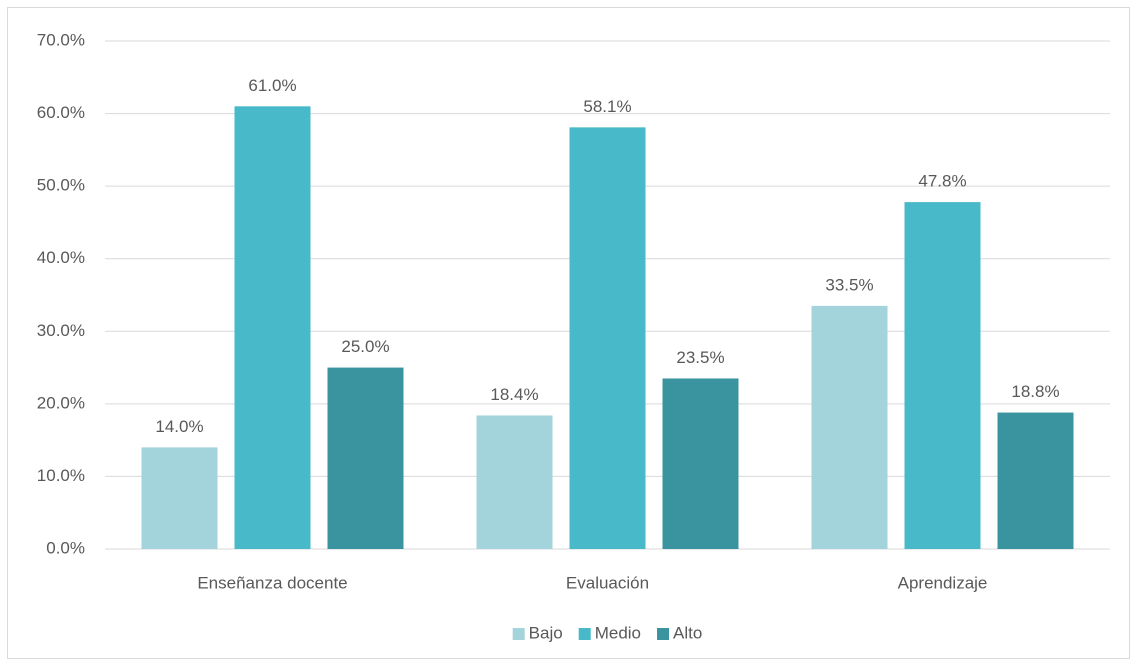 The image size is (1137, 666). Describe the element at coordinates (942, 181) in the screenshot. I see `data-label: 47.8%` at that location.